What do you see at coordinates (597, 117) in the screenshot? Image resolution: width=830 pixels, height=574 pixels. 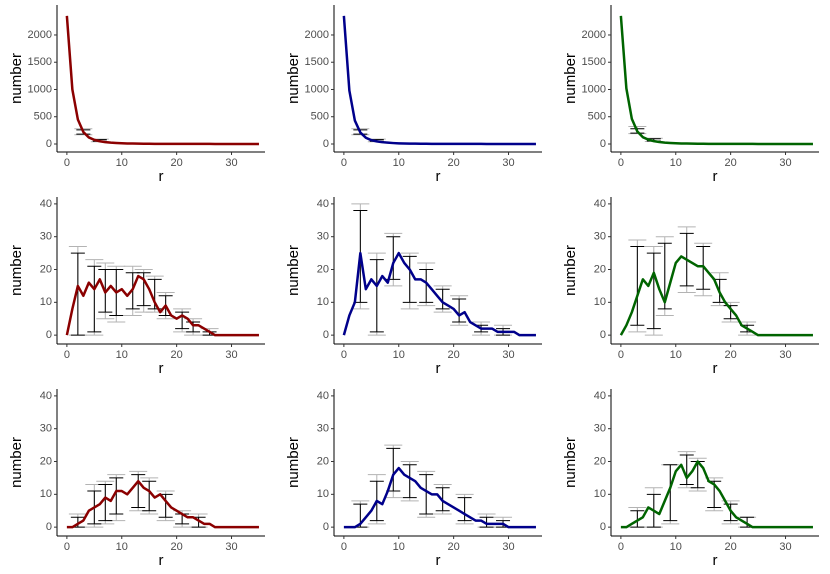 I see `y-tick-label: 500` at bounding box center [597, 117].